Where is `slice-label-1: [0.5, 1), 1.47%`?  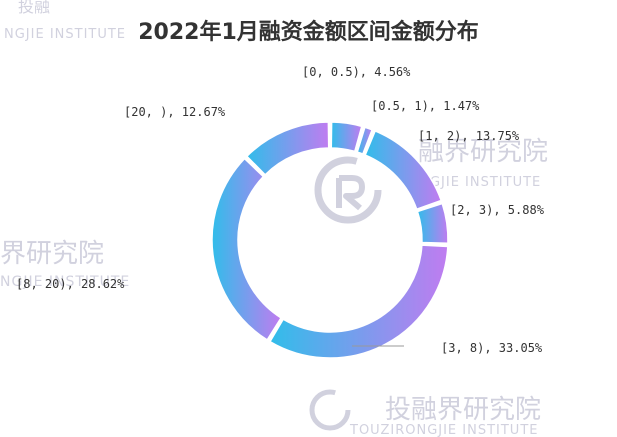 slice-label-1: [0.5, 1), 1.47% is located at coordinates (425, 106).